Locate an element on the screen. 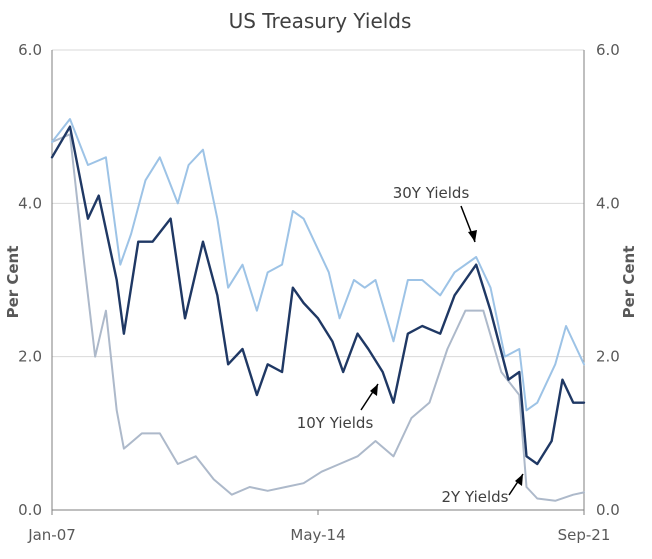 Image resolution: width=652 pixels, height=559 pixels. y-tick-label-right: 0.0 is located at coordinates (608, 510).